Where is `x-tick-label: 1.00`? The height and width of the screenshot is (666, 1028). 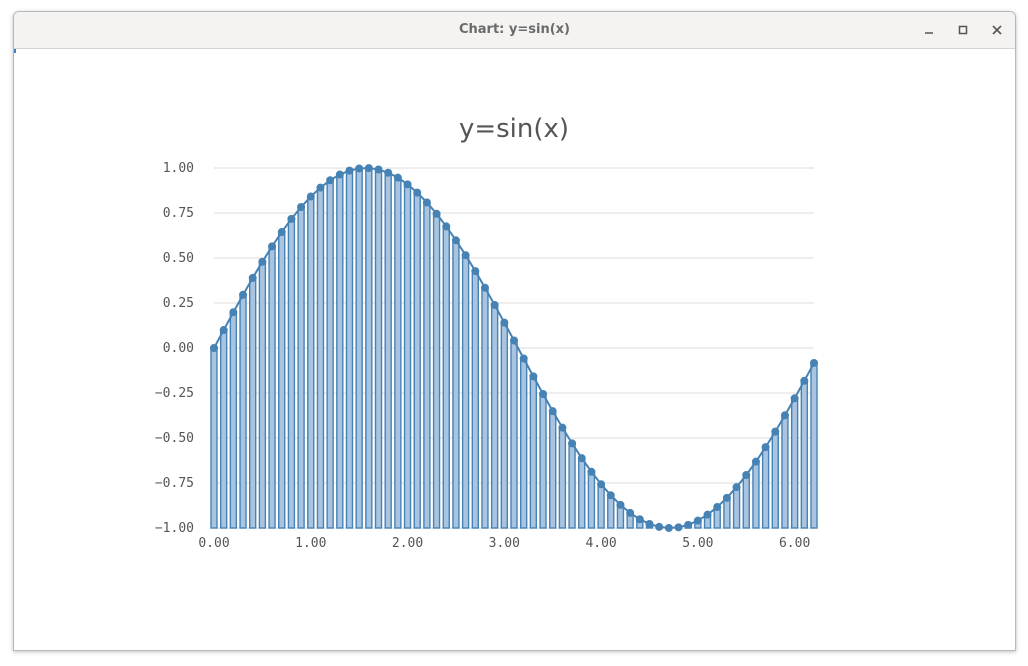 x-tick-label: 1.00 is located at coordinates (310, 543).